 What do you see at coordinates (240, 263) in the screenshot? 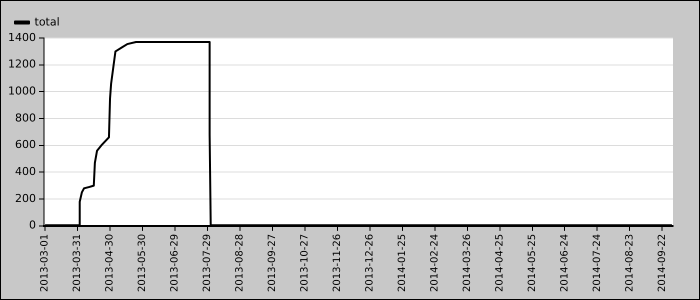
I see `x-tick-label: 2013-08-28` at bounding box center [240, 263].